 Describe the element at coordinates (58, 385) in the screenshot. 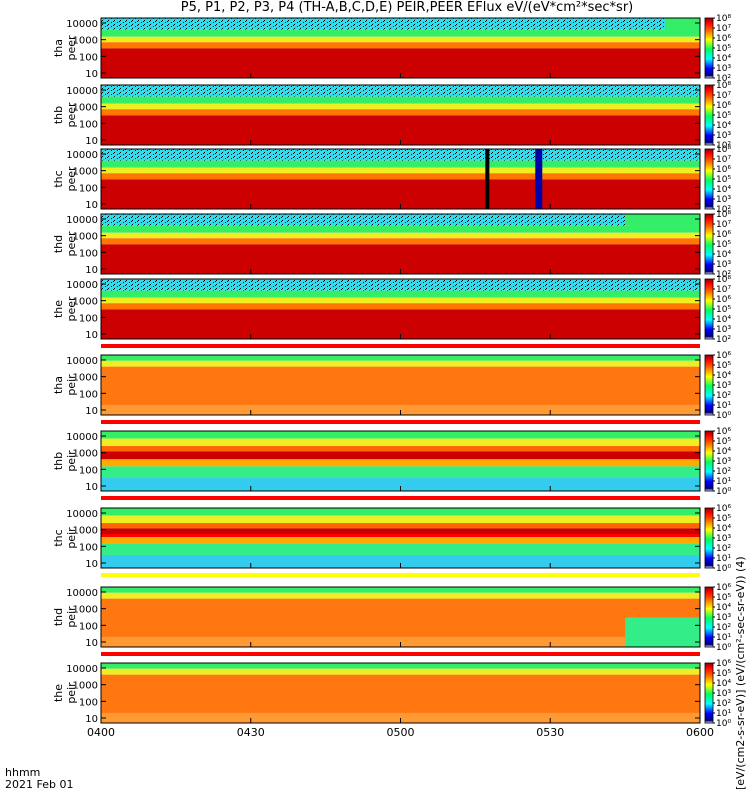

I see `y-label-probe: tha` at that location.